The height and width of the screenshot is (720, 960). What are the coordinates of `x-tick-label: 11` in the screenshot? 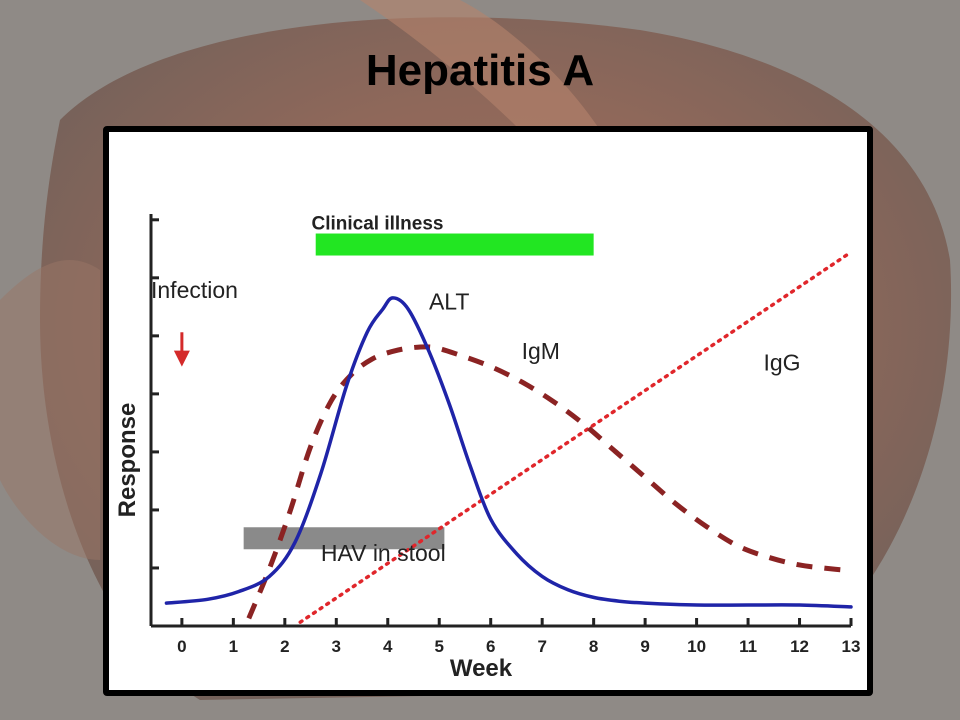 It's located at (748, 646).